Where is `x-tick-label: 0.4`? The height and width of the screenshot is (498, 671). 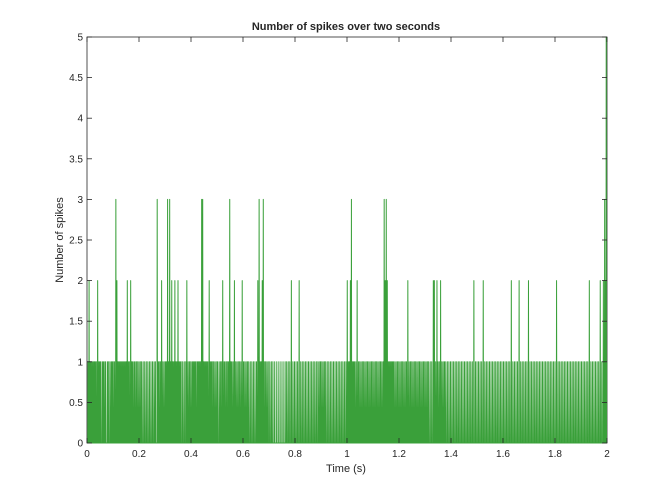 x-tick-label: 0.4 is located at coordinates (191, 454).